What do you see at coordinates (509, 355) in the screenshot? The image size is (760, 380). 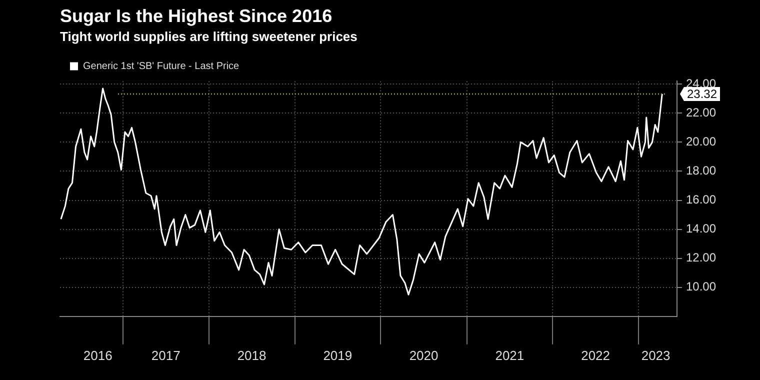 I see `x-tick-label: 2021` at bounding box center [509, 355].